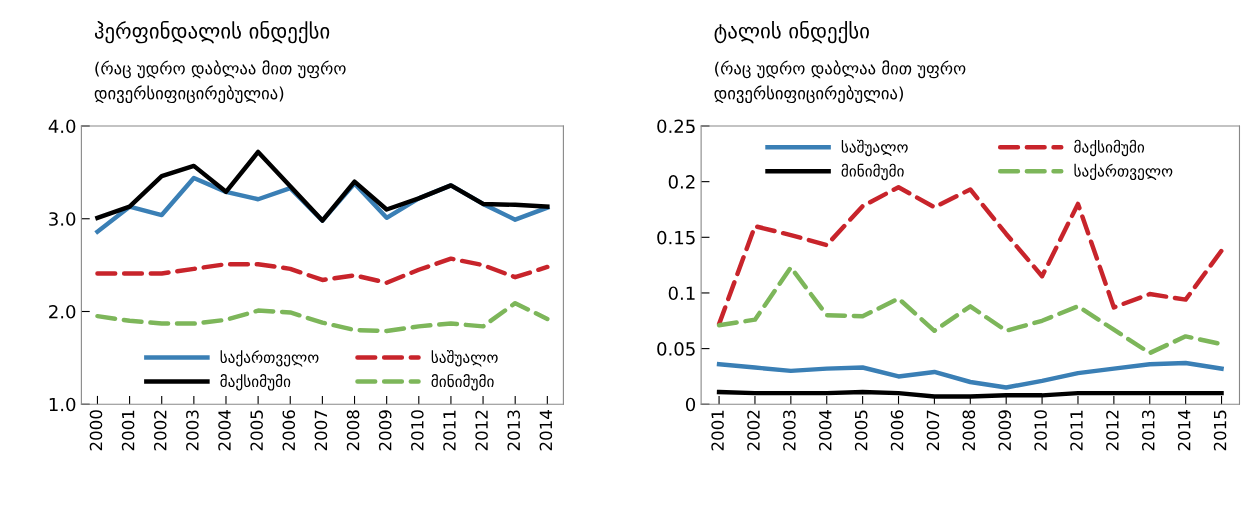 The height and width of the screenshot is (525, 1252). Describe the element at coordinates (62, 311) in the screenshot. I see `y-tick-label: 2.0` at that location.